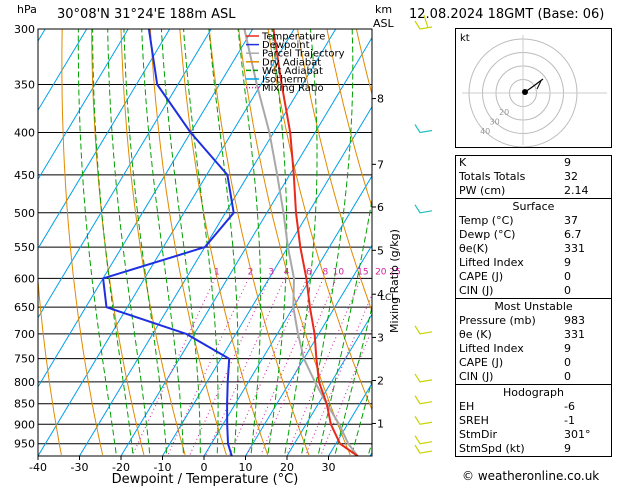 The image size is (629, 486). What do you see at coordinates (24, 307) in the screenshot?
I see `pressure-tick-label: 650` at bounding box center [24, 307].